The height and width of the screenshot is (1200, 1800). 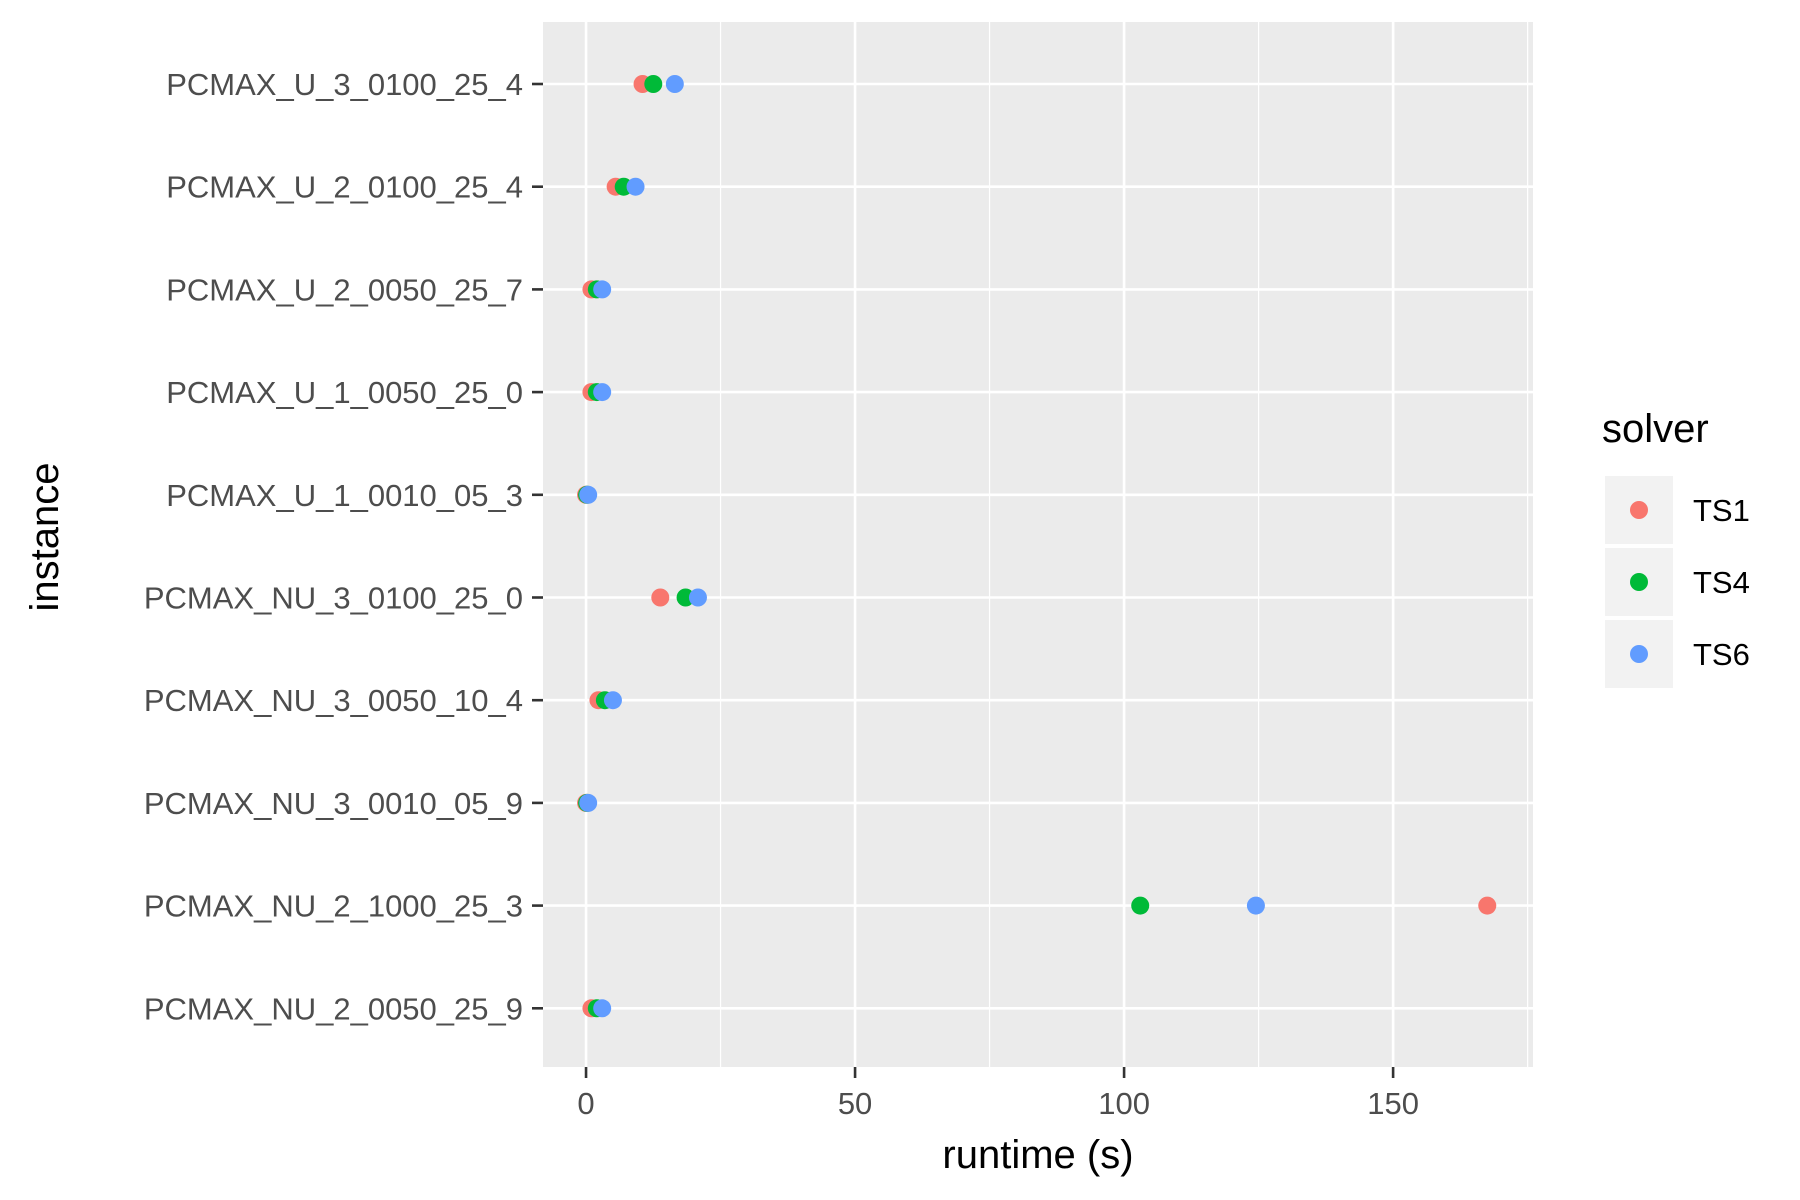 I want to click on x-tick-label: 100, so click(x=1124, y=1103).